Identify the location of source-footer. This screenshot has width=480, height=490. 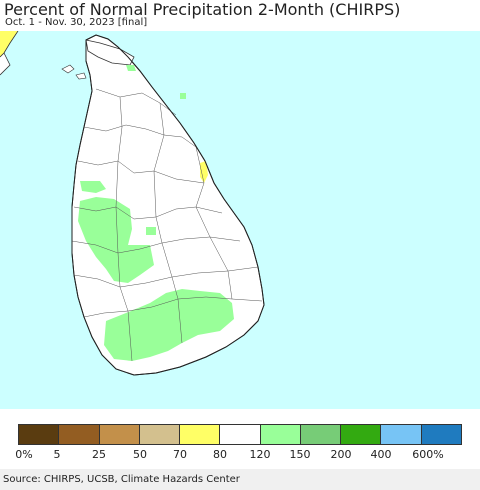
(240, 479).